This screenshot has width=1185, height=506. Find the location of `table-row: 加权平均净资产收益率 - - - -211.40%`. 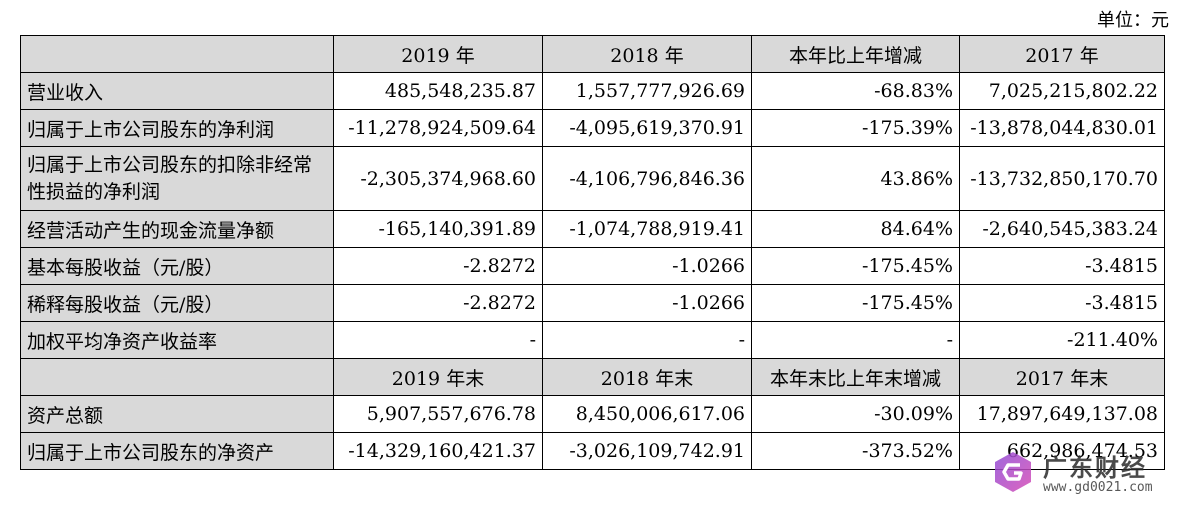

table-row: 加权平均净资产收益率 - - - -211.40% is located at coordinates (592, 340).